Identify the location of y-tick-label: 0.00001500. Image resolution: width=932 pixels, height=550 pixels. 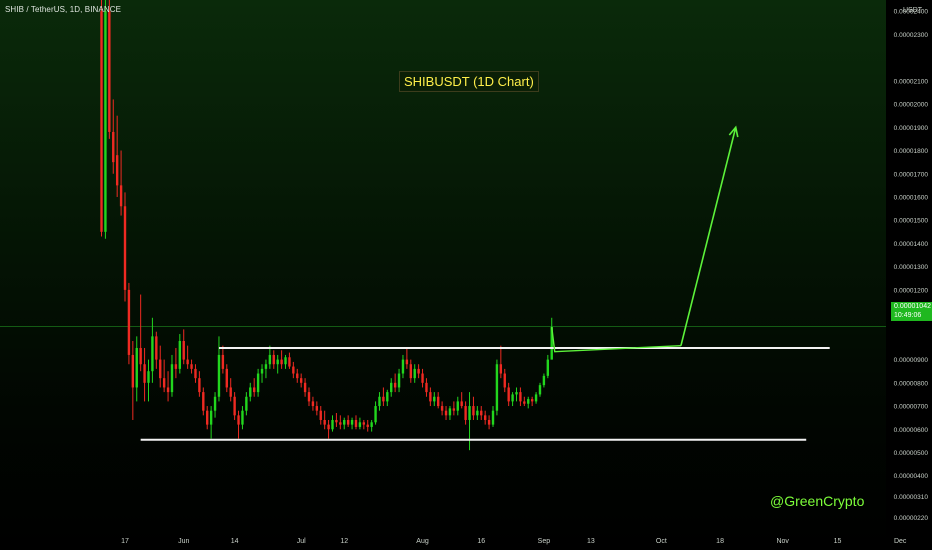
(911, 221).